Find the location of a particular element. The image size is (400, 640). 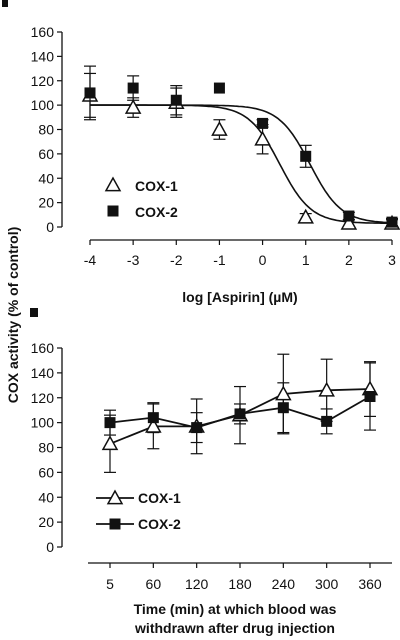

y-axis-title: COX activity (% of control) is located at coordinates (13, 315).